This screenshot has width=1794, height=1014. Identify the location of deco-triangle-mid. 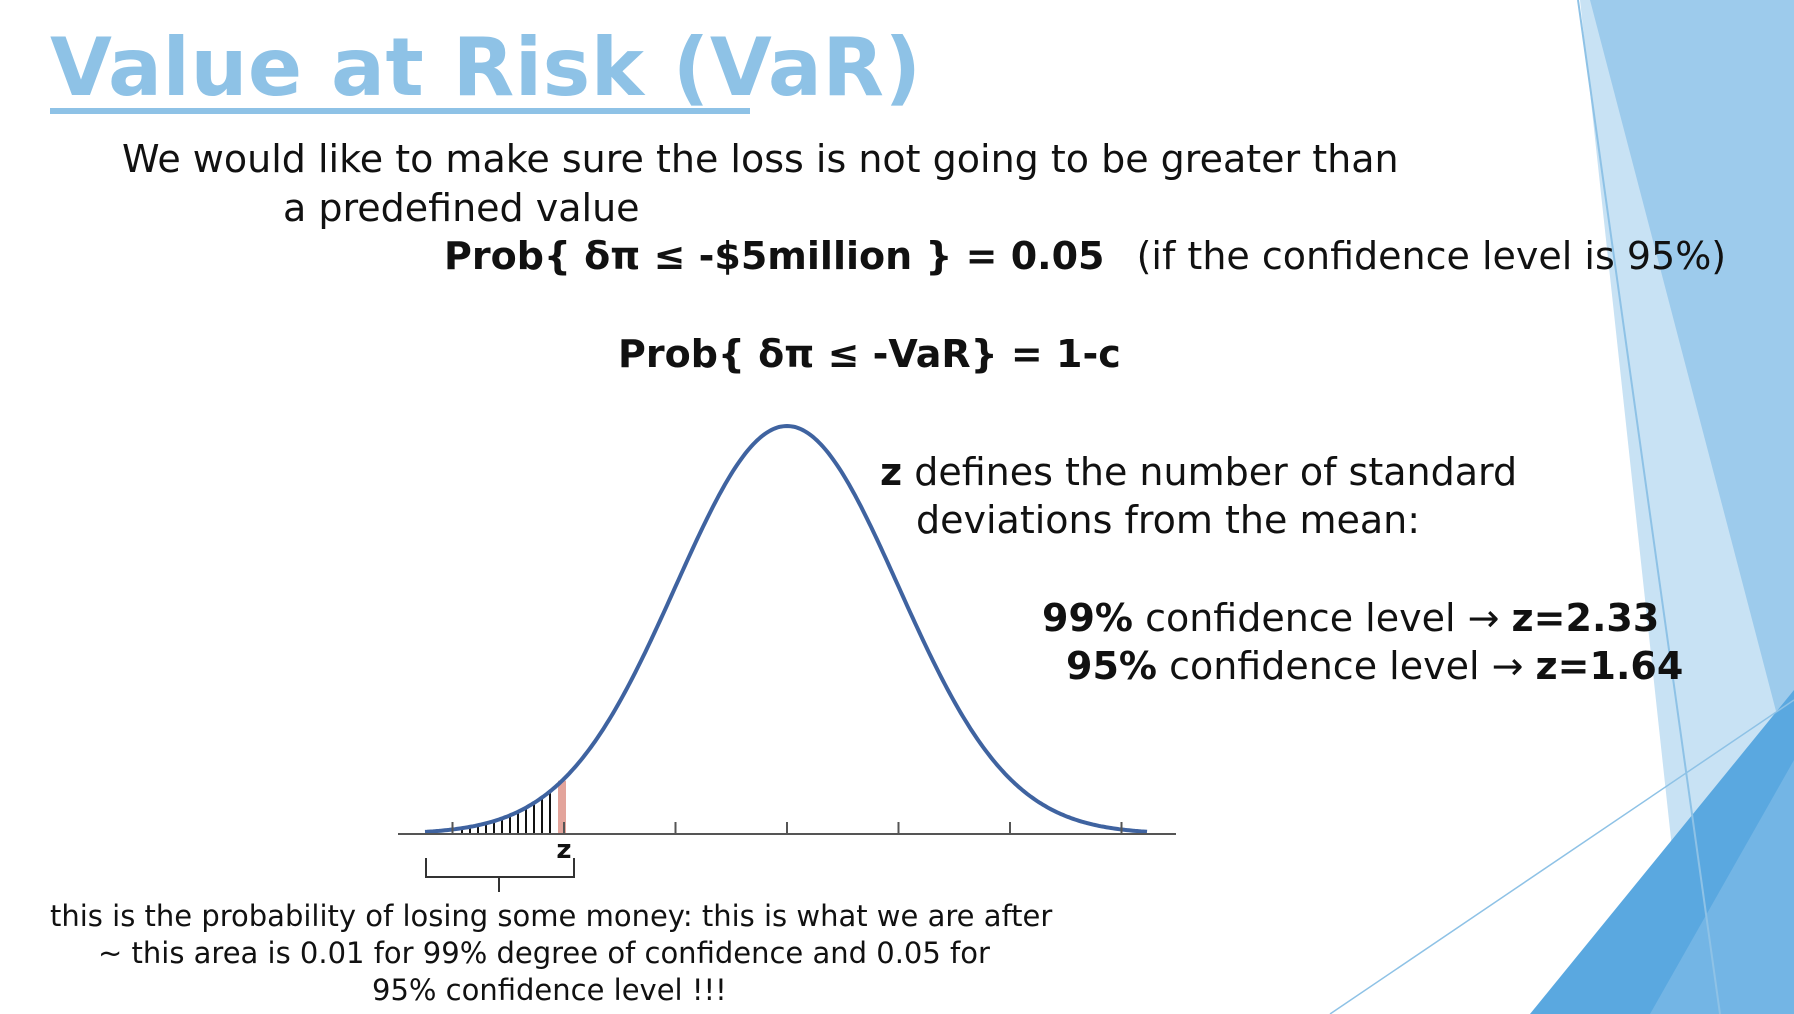
(1692, 390).